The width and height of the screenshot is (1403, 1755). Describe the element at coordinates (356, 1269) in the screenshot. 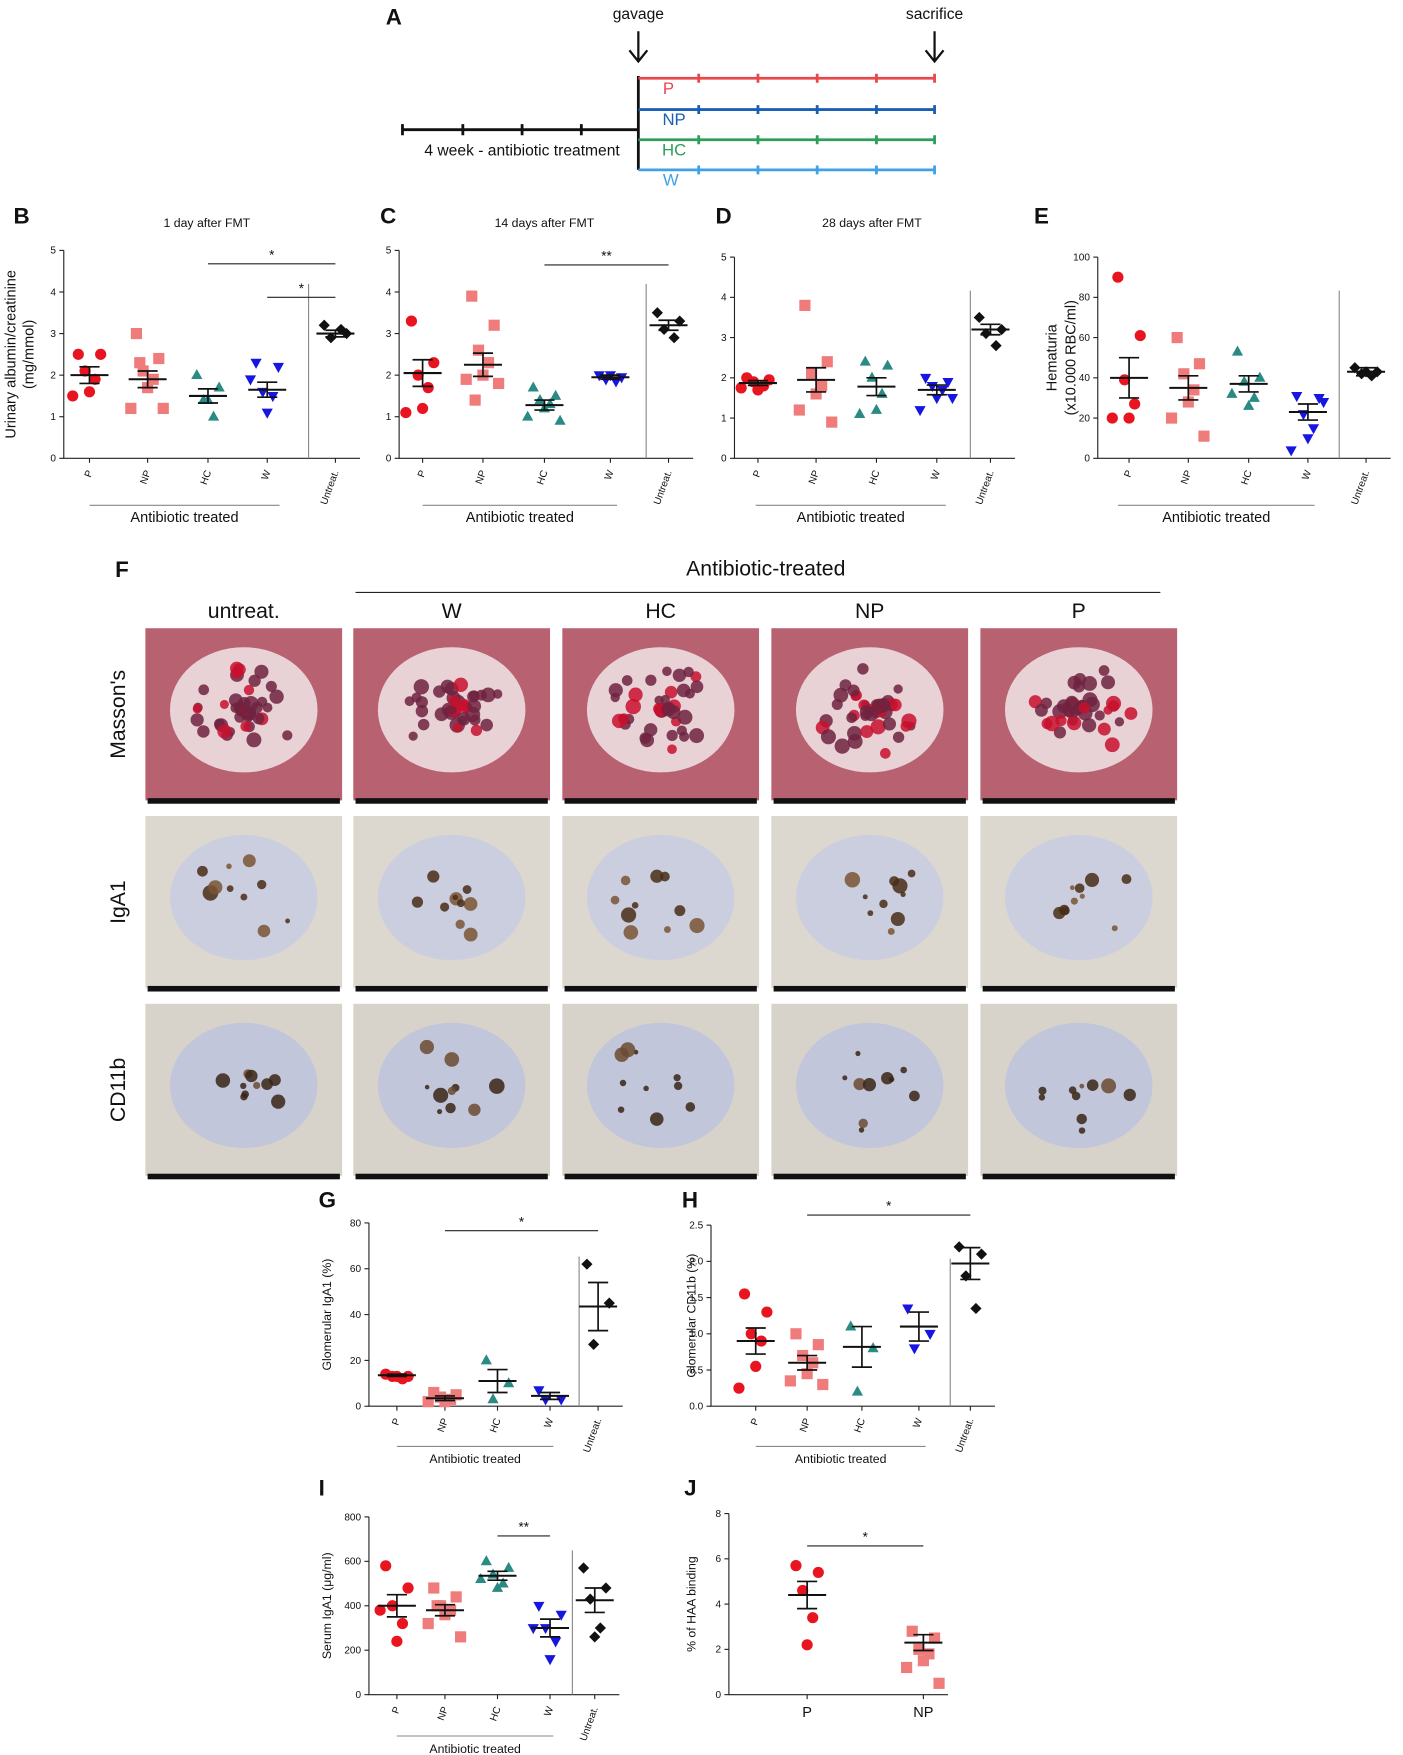

I see `y-tick-label: 60` at that location.